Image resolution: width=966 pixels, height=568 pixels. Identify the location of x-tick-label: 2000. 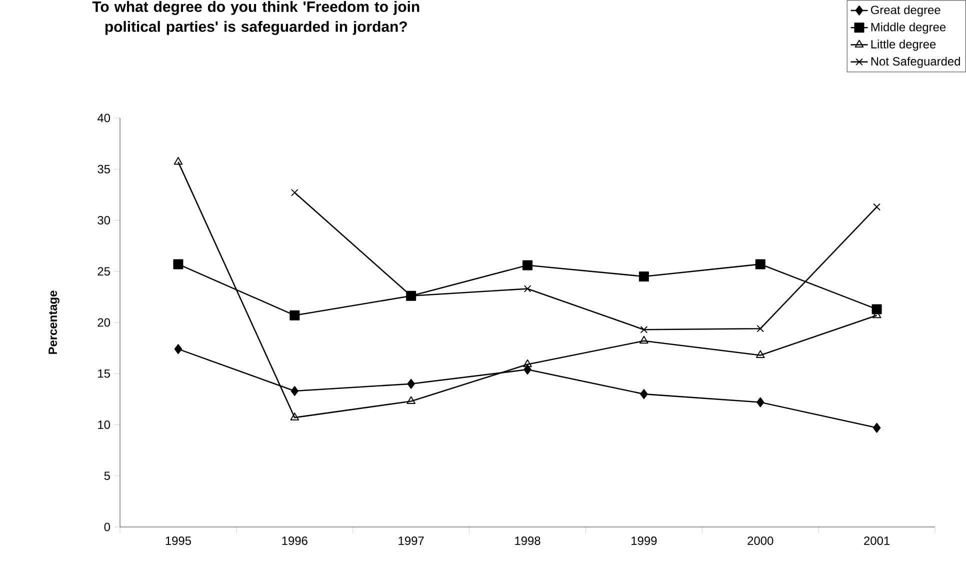
(761, 540).